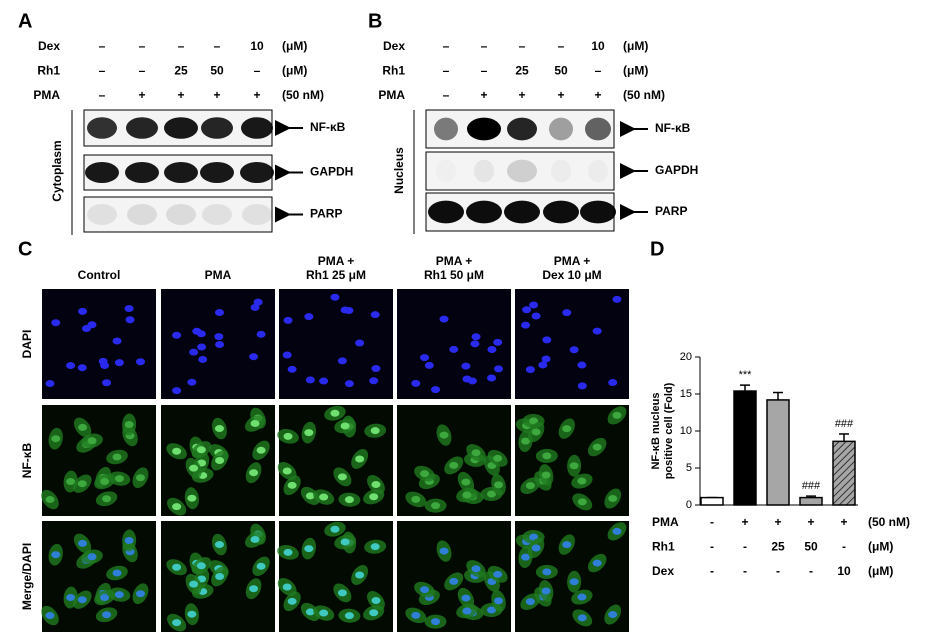 The image size is (925, 636). I want to click on fraction-label: Cytoplasm, so click(57, 170).